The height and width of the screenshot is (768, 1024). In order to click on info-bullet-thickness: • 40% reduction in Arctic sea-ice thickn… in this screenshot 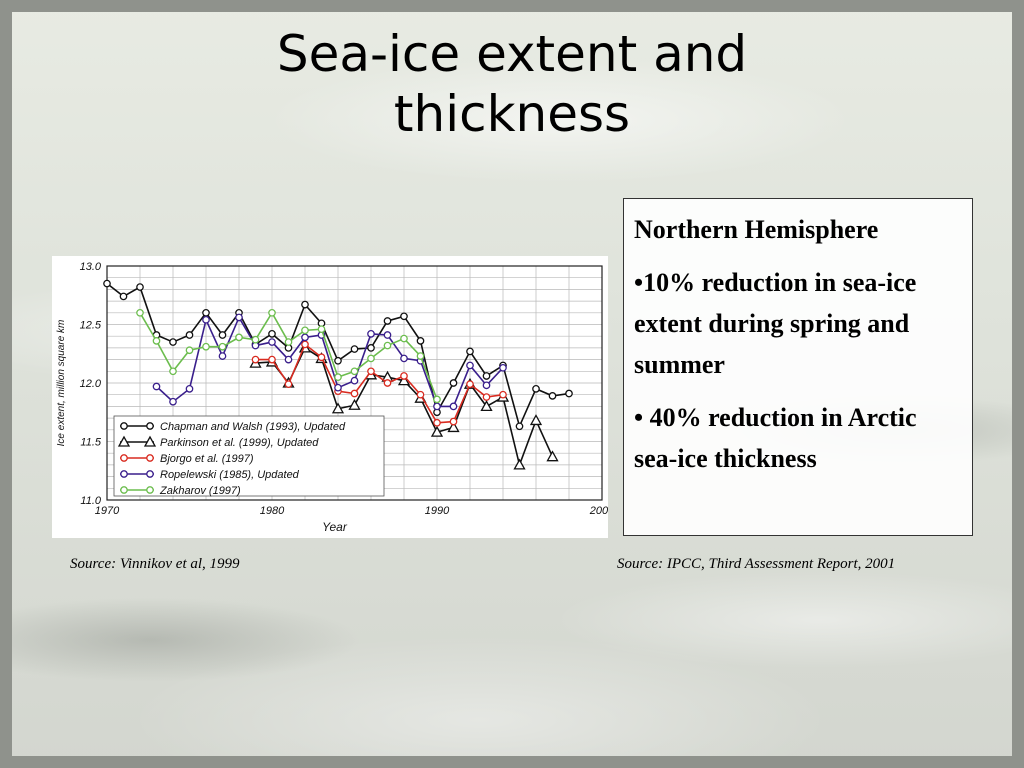, I will do `click(775, 438)`.